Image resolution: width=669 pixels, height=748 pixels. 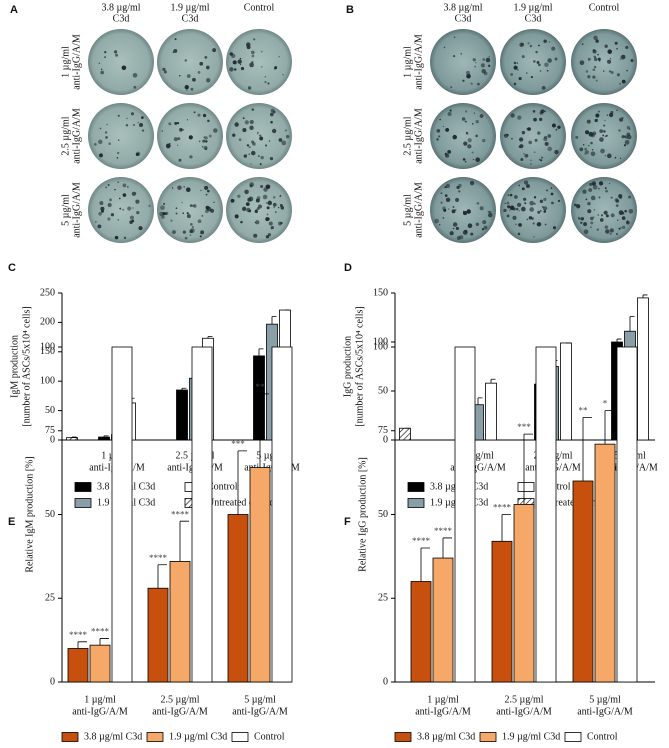 What do you see at coordinates (347, 522) in the screenshot?
I see `panel-label: F` at bounding box center [347, 522].